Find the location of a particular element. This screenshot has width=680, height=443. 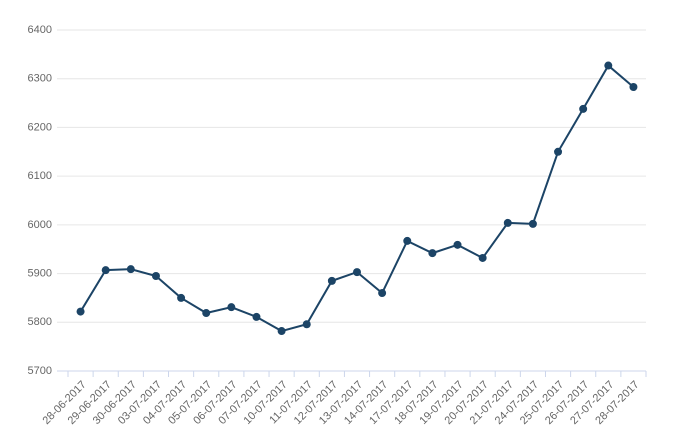

y-tick-label: 6300 is located at coordinates (40, 79).